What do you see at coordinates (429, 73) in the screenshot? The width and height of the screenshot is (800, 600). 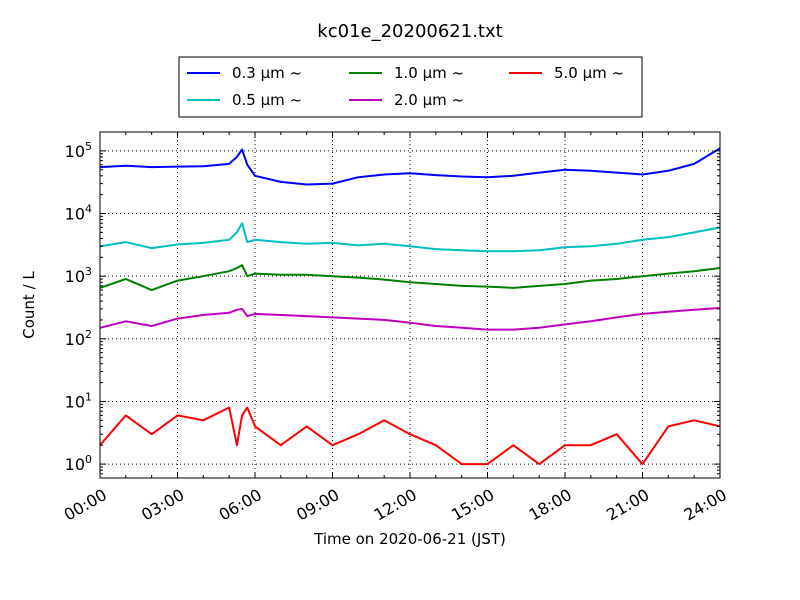 I see `legend-label-3: 1.0 μm ~` at bounding box center [429, 73].